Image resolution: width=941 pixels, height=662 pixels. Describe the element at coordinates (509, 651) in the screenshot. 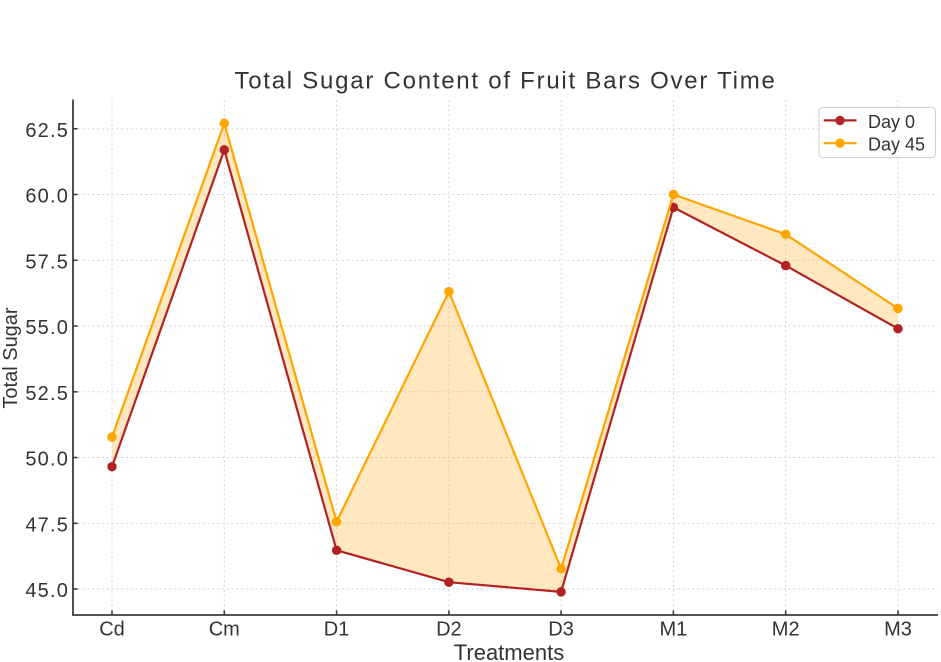

I see `svg-text: Treatments` at that location.